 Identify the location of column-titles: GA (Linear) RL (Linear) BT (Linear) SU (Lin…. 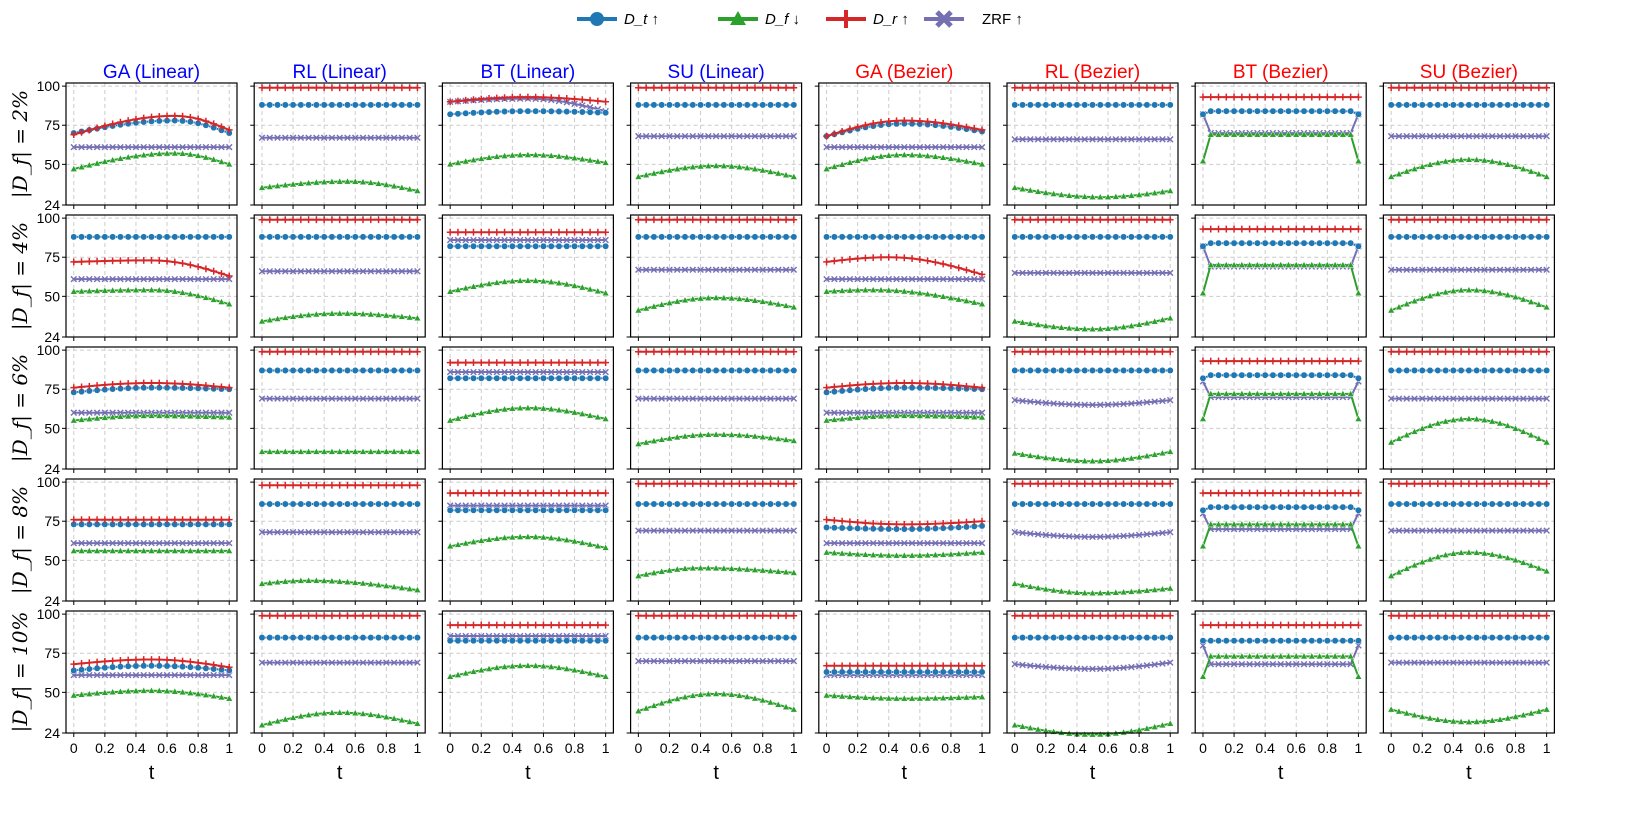
(810, 72).